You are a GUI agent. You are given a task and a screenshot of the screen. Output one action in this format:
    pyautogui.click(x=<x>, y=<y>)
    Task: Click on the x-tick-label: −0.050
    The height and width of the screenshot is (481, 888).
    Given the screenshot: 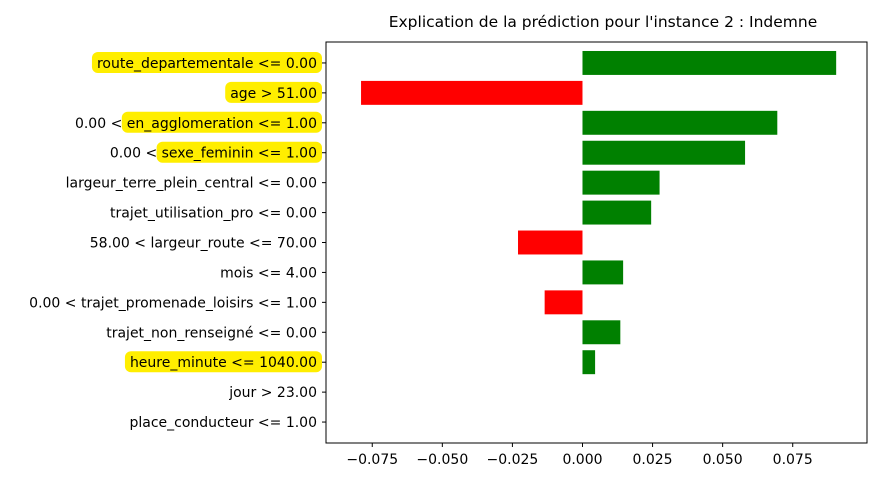 What is the action you would take?
    pyautogui.click(x=442, y=460)
    